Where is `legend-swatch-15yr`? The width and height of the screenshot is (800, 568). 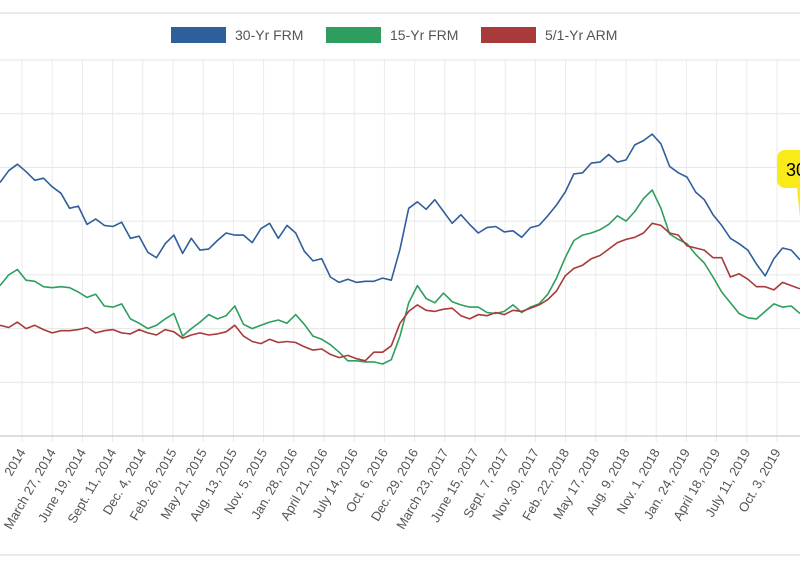
legend-swatch-15yr is located at coordinates (353, 35).